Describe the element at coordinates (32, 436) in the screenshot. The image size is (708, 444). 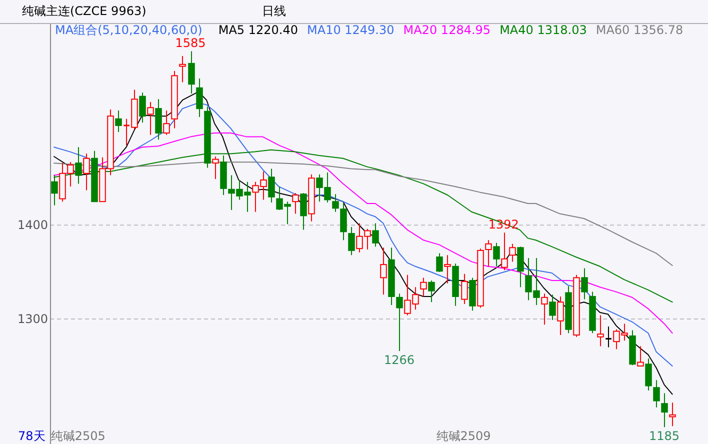
I see `text: 78天` at that location.